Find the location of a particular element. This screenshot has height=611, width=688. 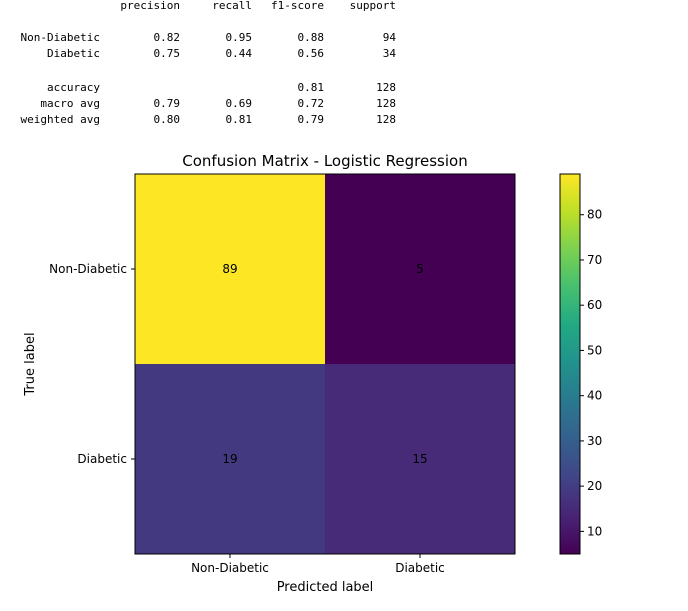

report-cell-f1: 0.81 is located at coordinates (311, 87).